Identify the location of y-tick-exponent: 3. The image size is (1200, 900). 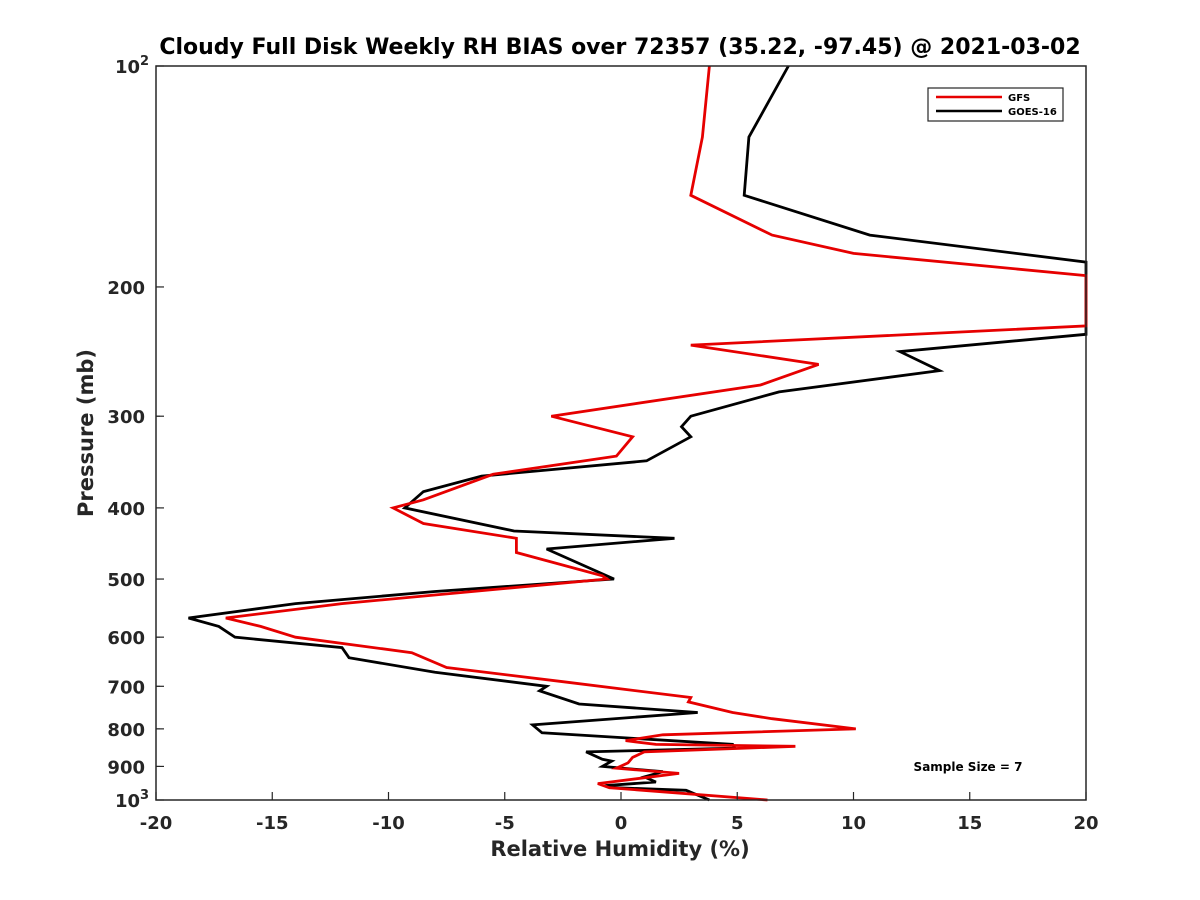
(144, 795).